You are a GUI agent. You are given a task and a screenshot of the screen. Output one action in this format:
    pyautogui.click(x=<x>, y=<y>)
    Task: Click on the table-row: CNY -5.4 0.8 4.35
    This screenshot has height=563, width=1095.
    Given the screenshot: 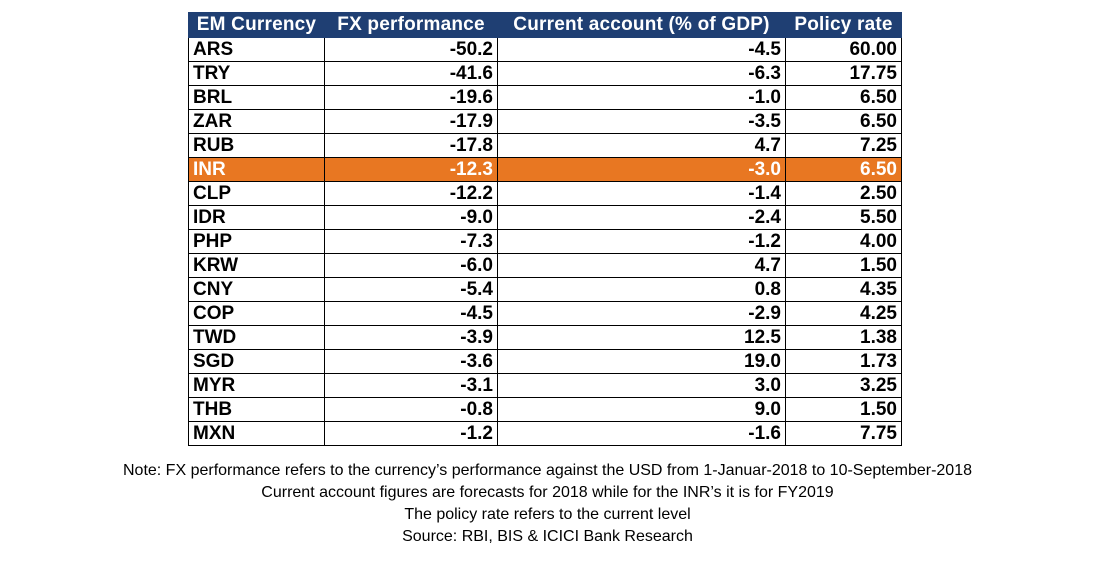 What is the action you would take?
    pyautogui.click(x=545, y=289)
    